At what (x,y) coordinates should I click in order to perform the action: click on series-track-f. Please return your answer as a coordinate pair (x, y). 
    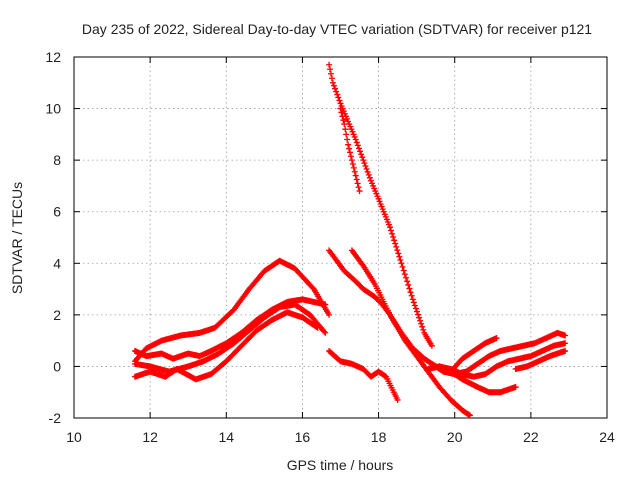
    Looking at the image, I should click on (433, 321).